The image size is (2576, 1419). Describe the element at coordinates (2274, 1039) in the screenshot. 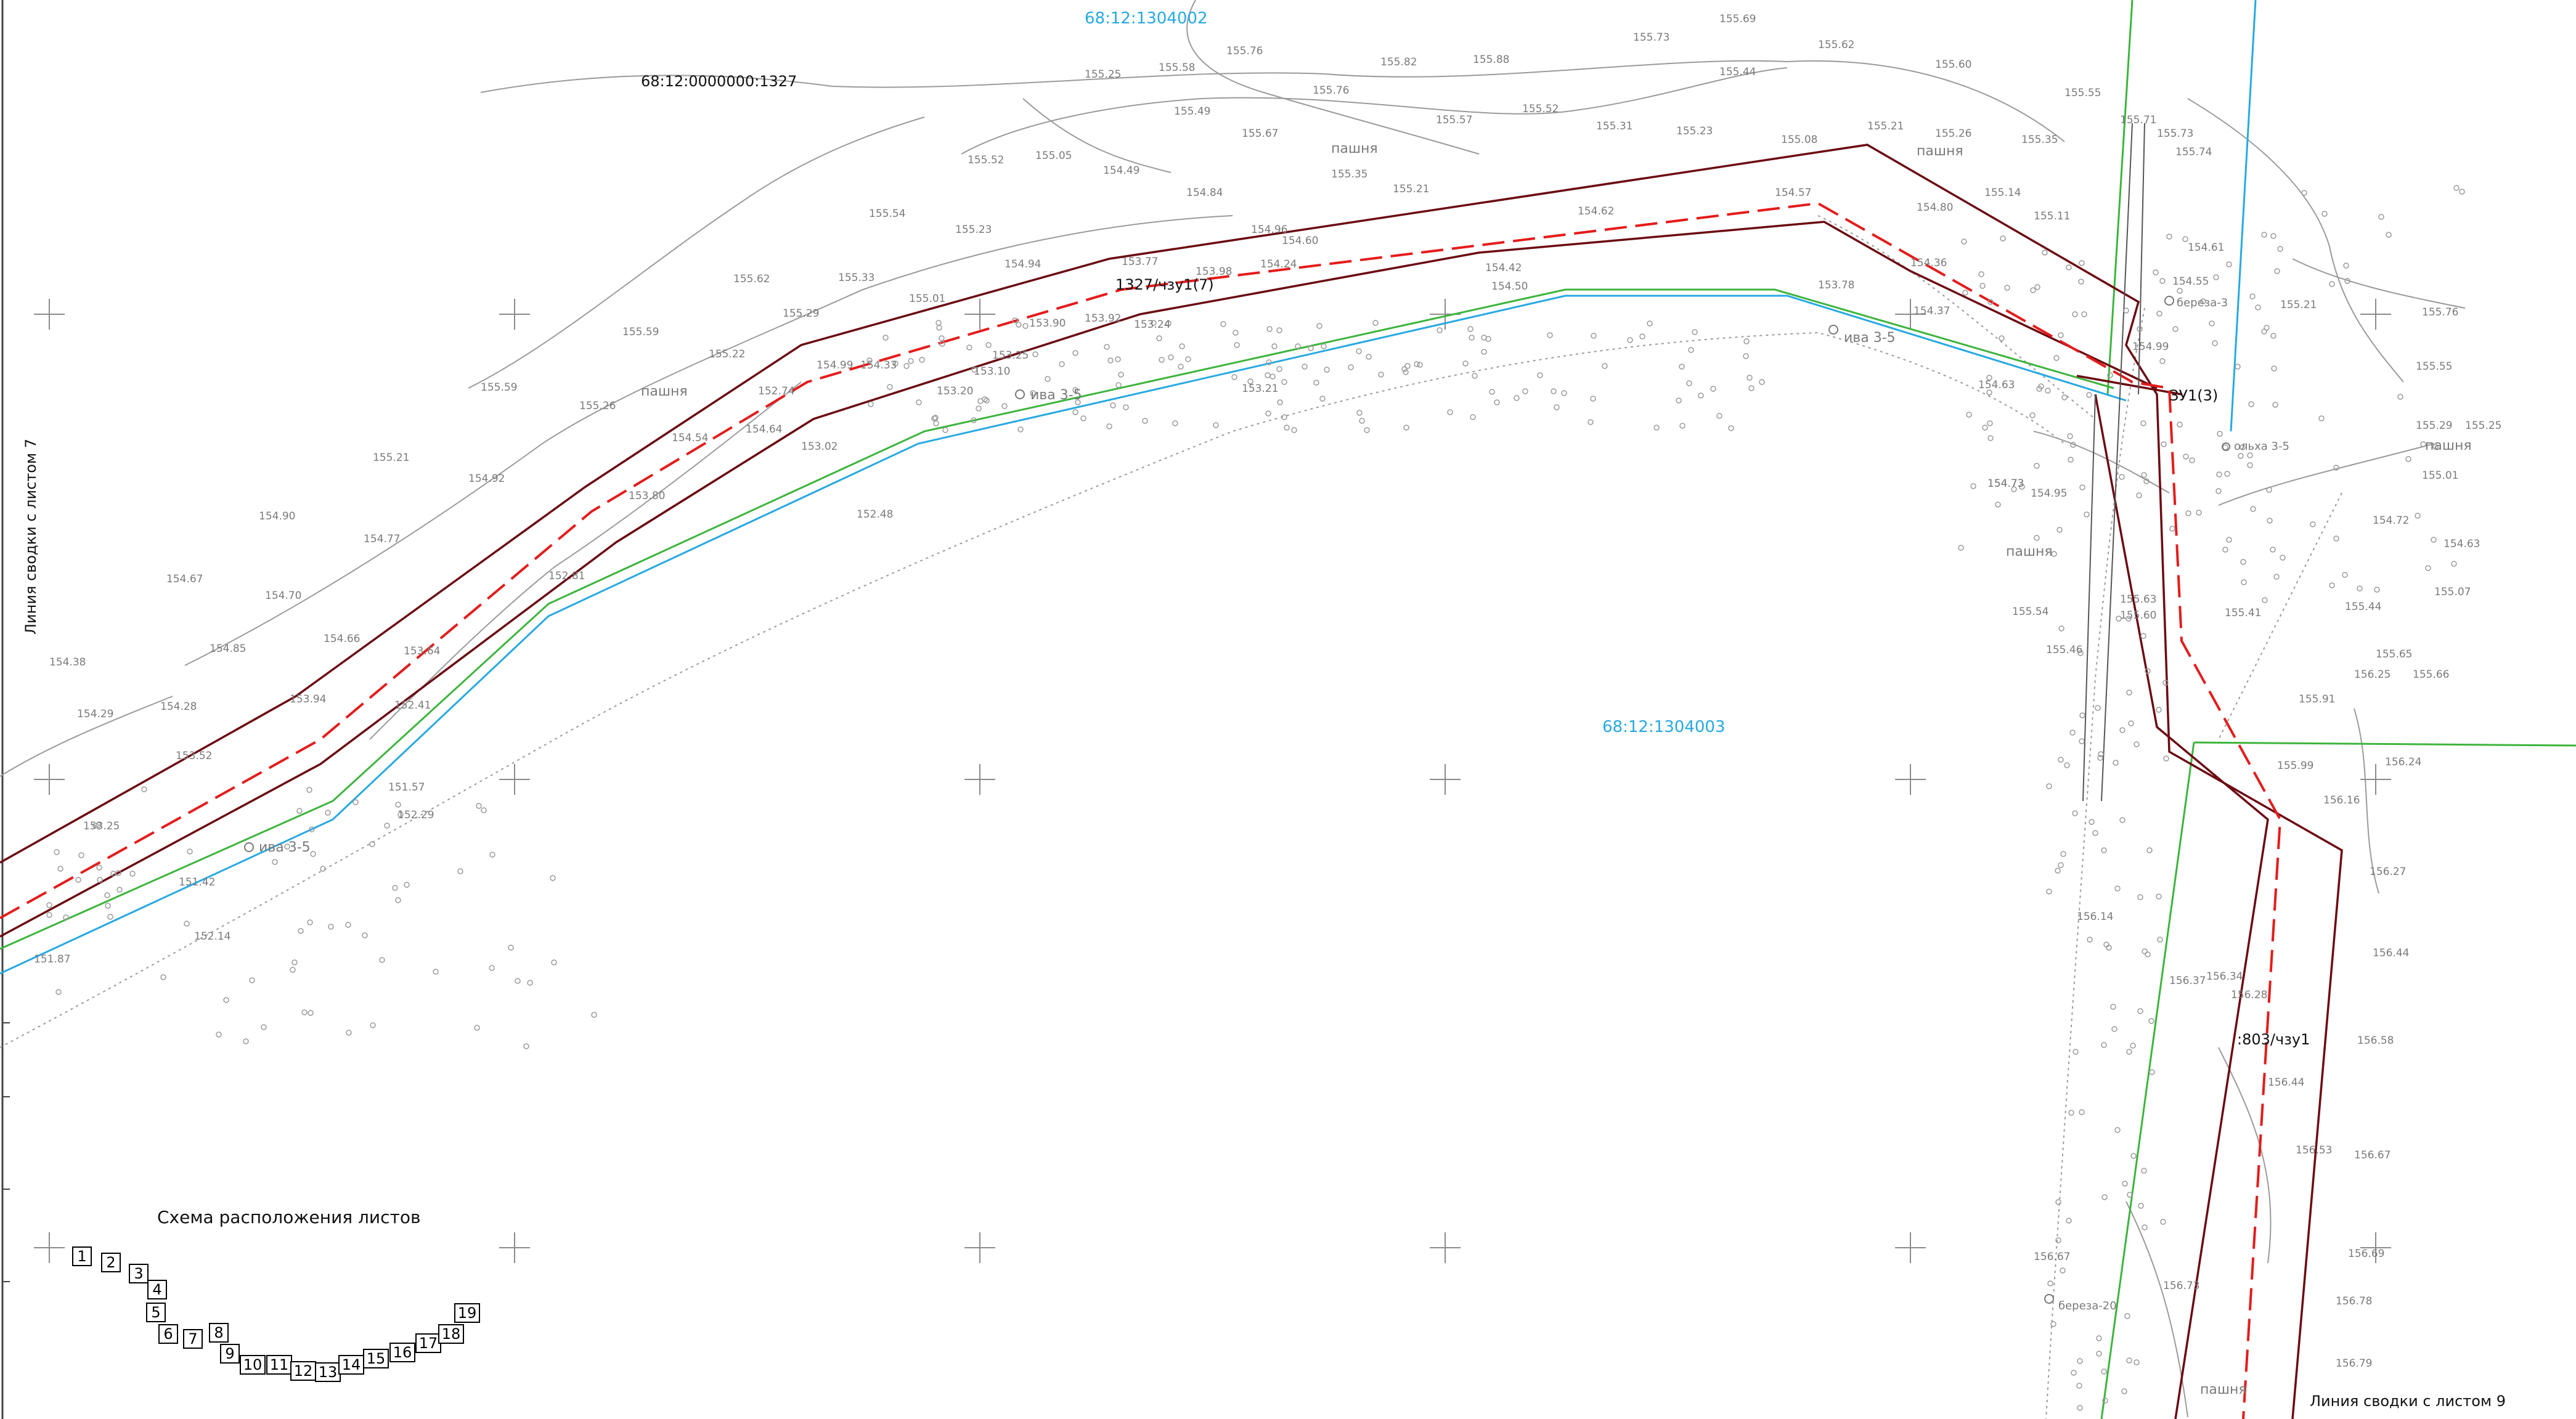

I see `easement-label-3: :803/чзу1` at that location.